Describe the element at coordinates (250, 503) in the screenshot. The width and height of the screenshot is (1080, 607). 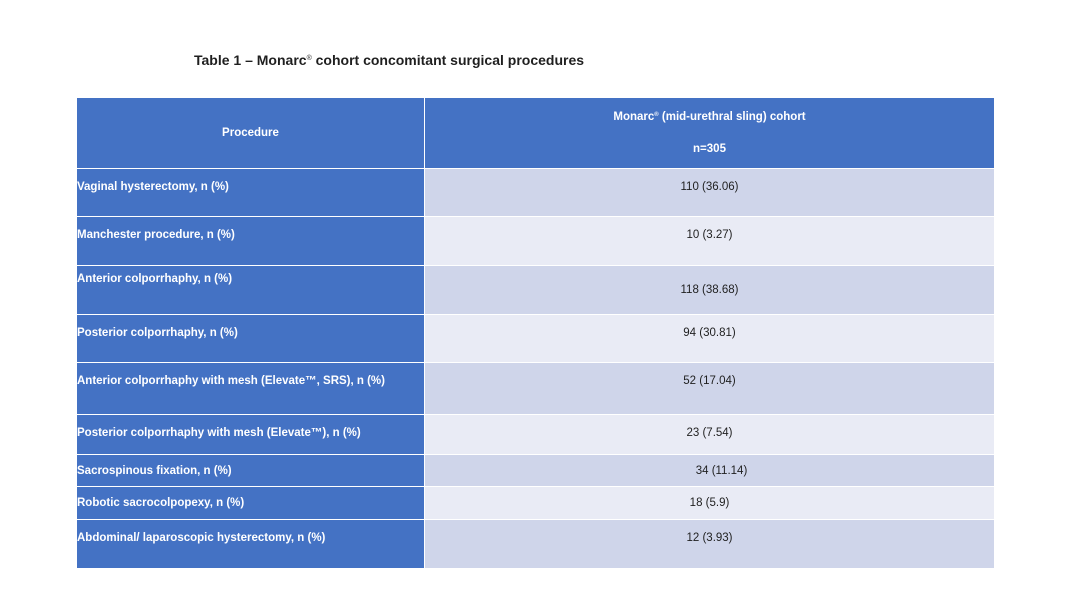
I see `row-procedure: Robotic sacrocolpopexy, n (%)` at that location.